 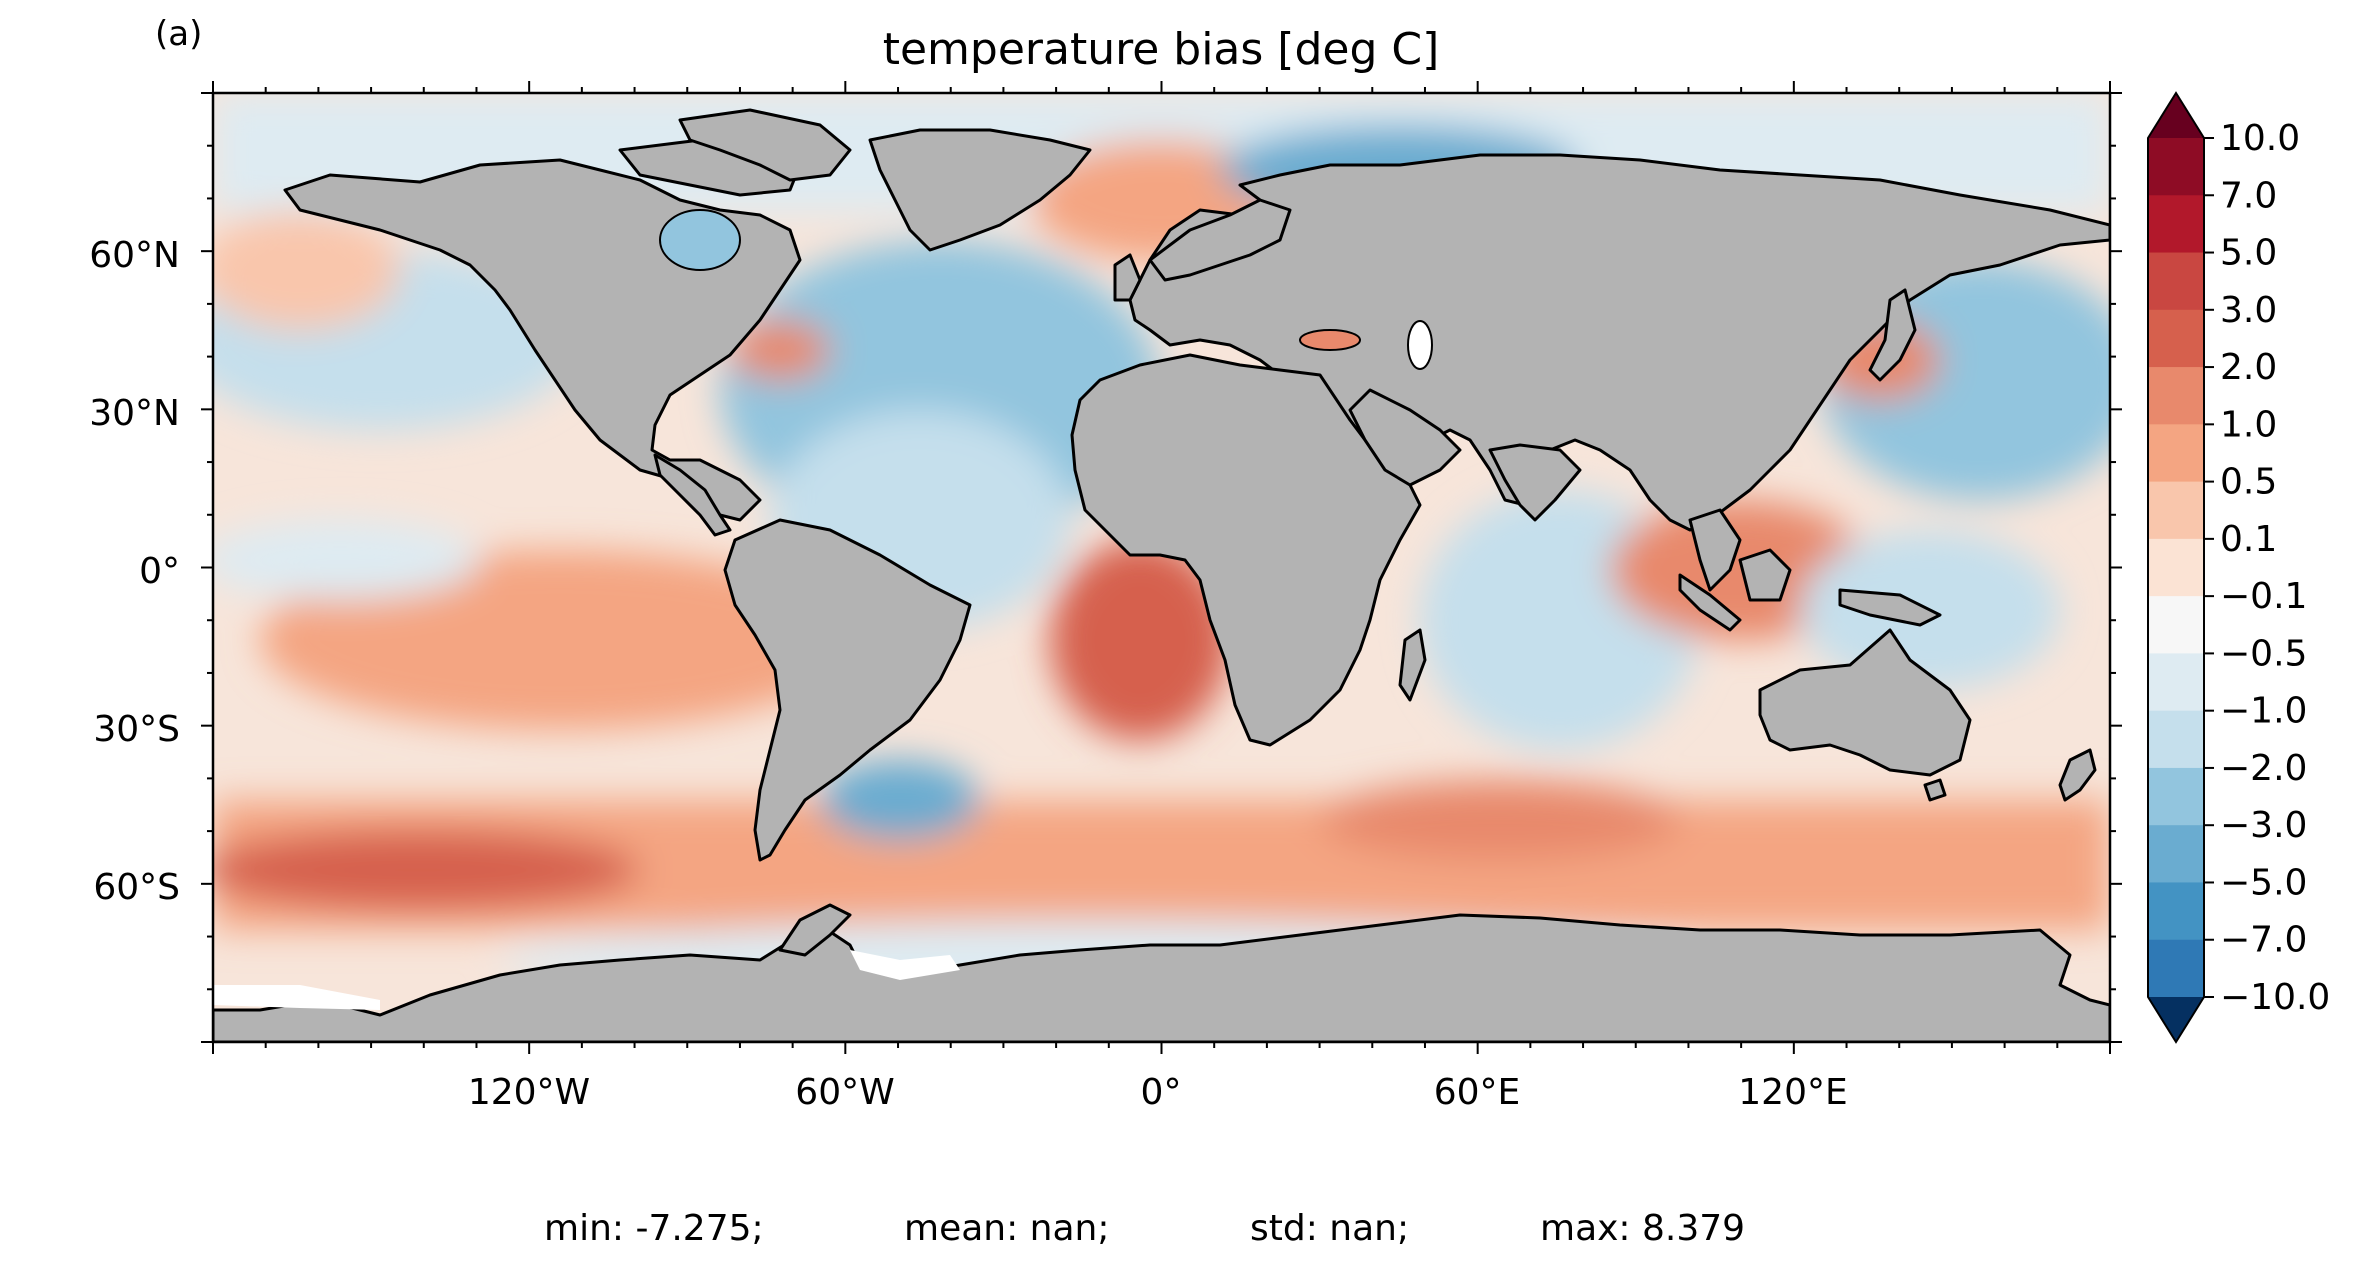 What do you see at coordinates (1329, 1228) in the screenshot?
I see `stat-std: std: nan;` at bounding box center [1329, 1228].